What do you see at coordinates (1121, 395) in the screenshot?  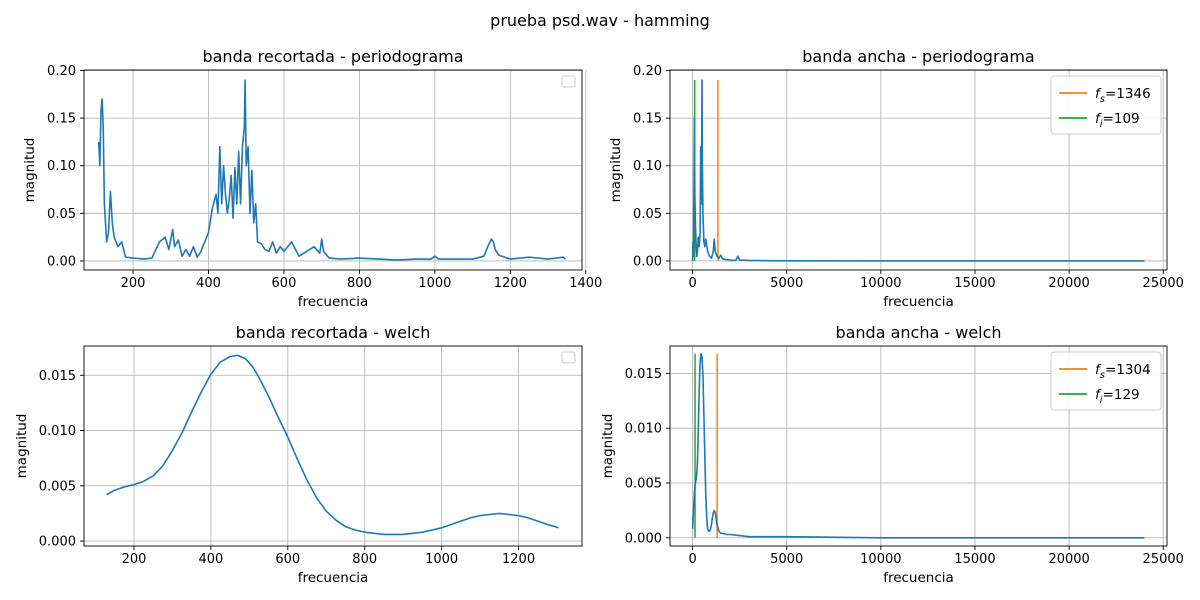 I see `legend-value: =129` at bounding box center [1121, 395].